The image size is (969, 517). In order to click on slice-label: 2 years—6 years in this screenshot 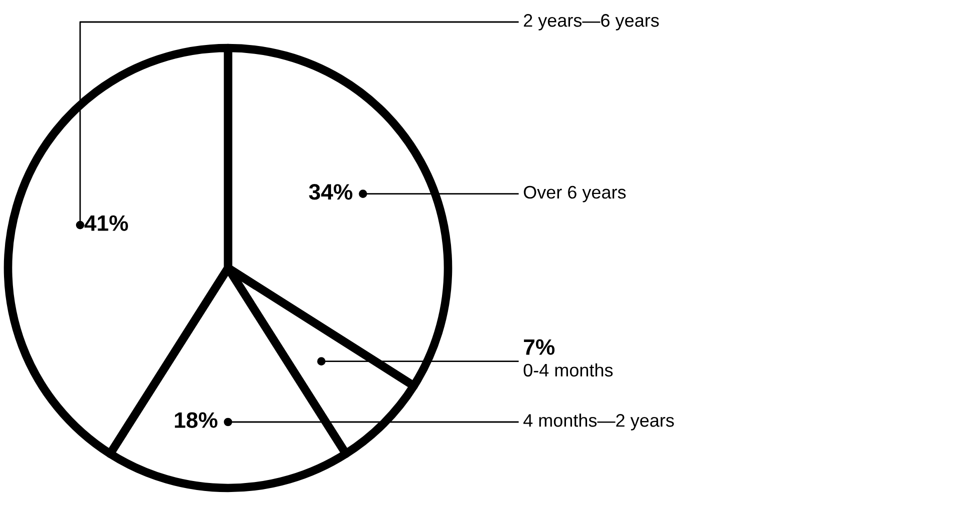, I will do `click(591, 22)`.